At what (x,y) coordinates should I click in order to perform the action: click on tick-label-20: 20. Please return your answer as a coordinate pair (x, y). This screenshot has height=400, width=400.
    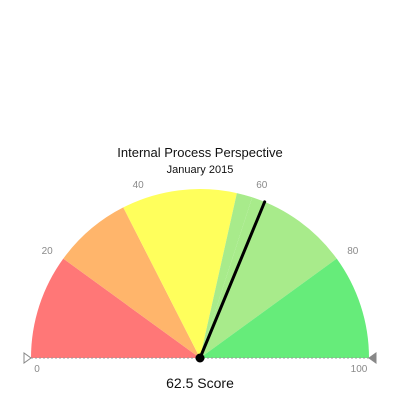
    Looking at the image, I should click on (48, 251).